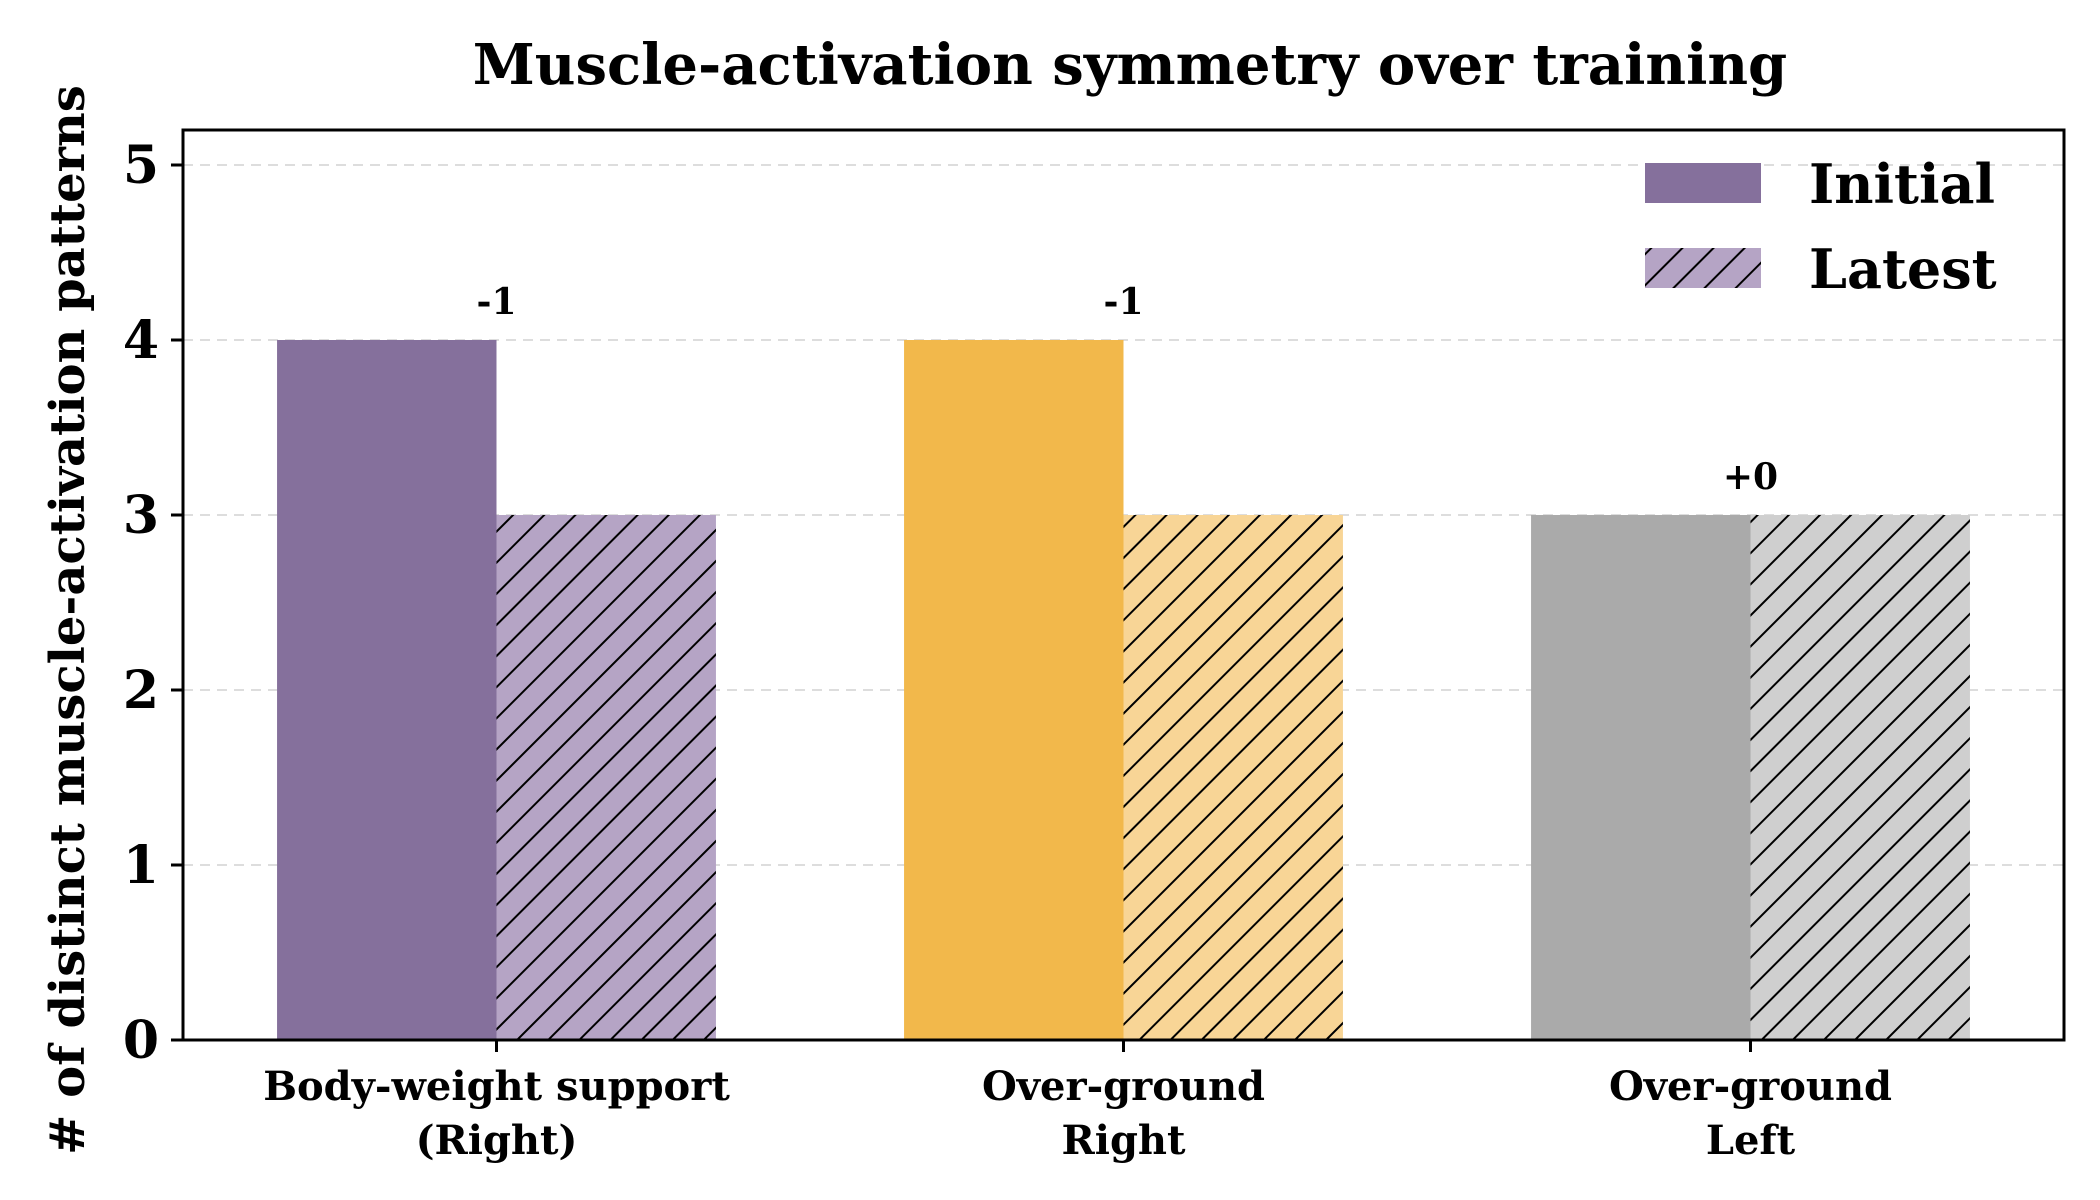  What do you see at coordinates (141, 690) in the screenshot?
I see `y-tick-label: 2` at bounding box center [141, 690].